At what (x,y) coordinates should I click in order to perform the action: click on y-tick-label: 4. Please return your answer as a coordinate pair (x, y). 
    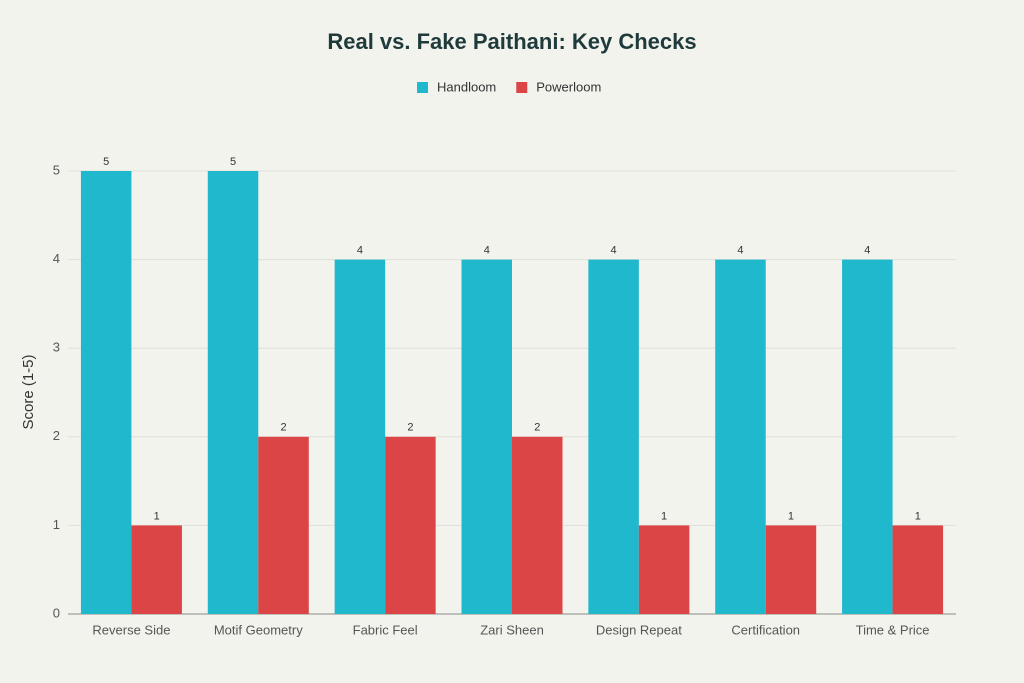
    Looking at the image, I should click on (56, 258).